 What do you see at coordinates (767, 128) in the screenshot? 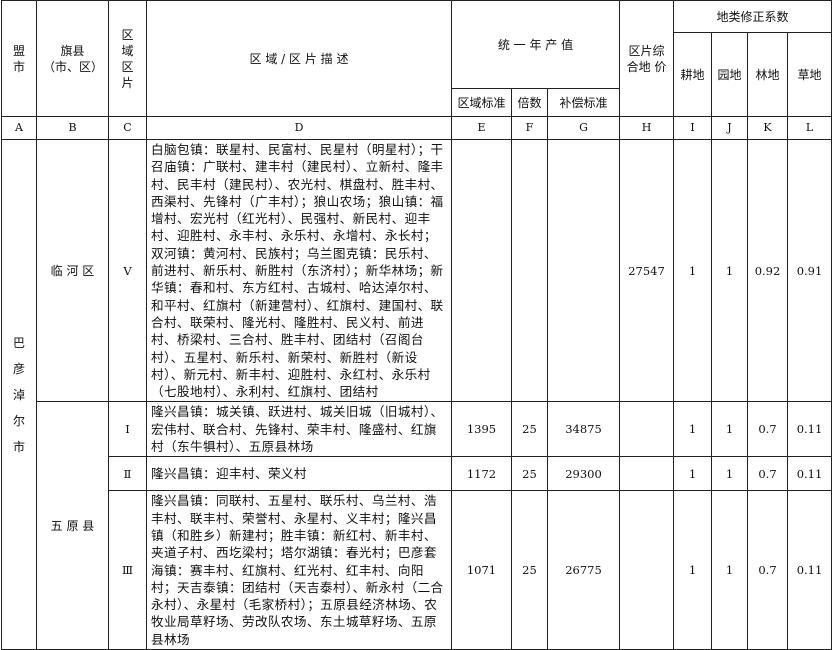
I see `column-letter: K` at bounding box center [767, 128].